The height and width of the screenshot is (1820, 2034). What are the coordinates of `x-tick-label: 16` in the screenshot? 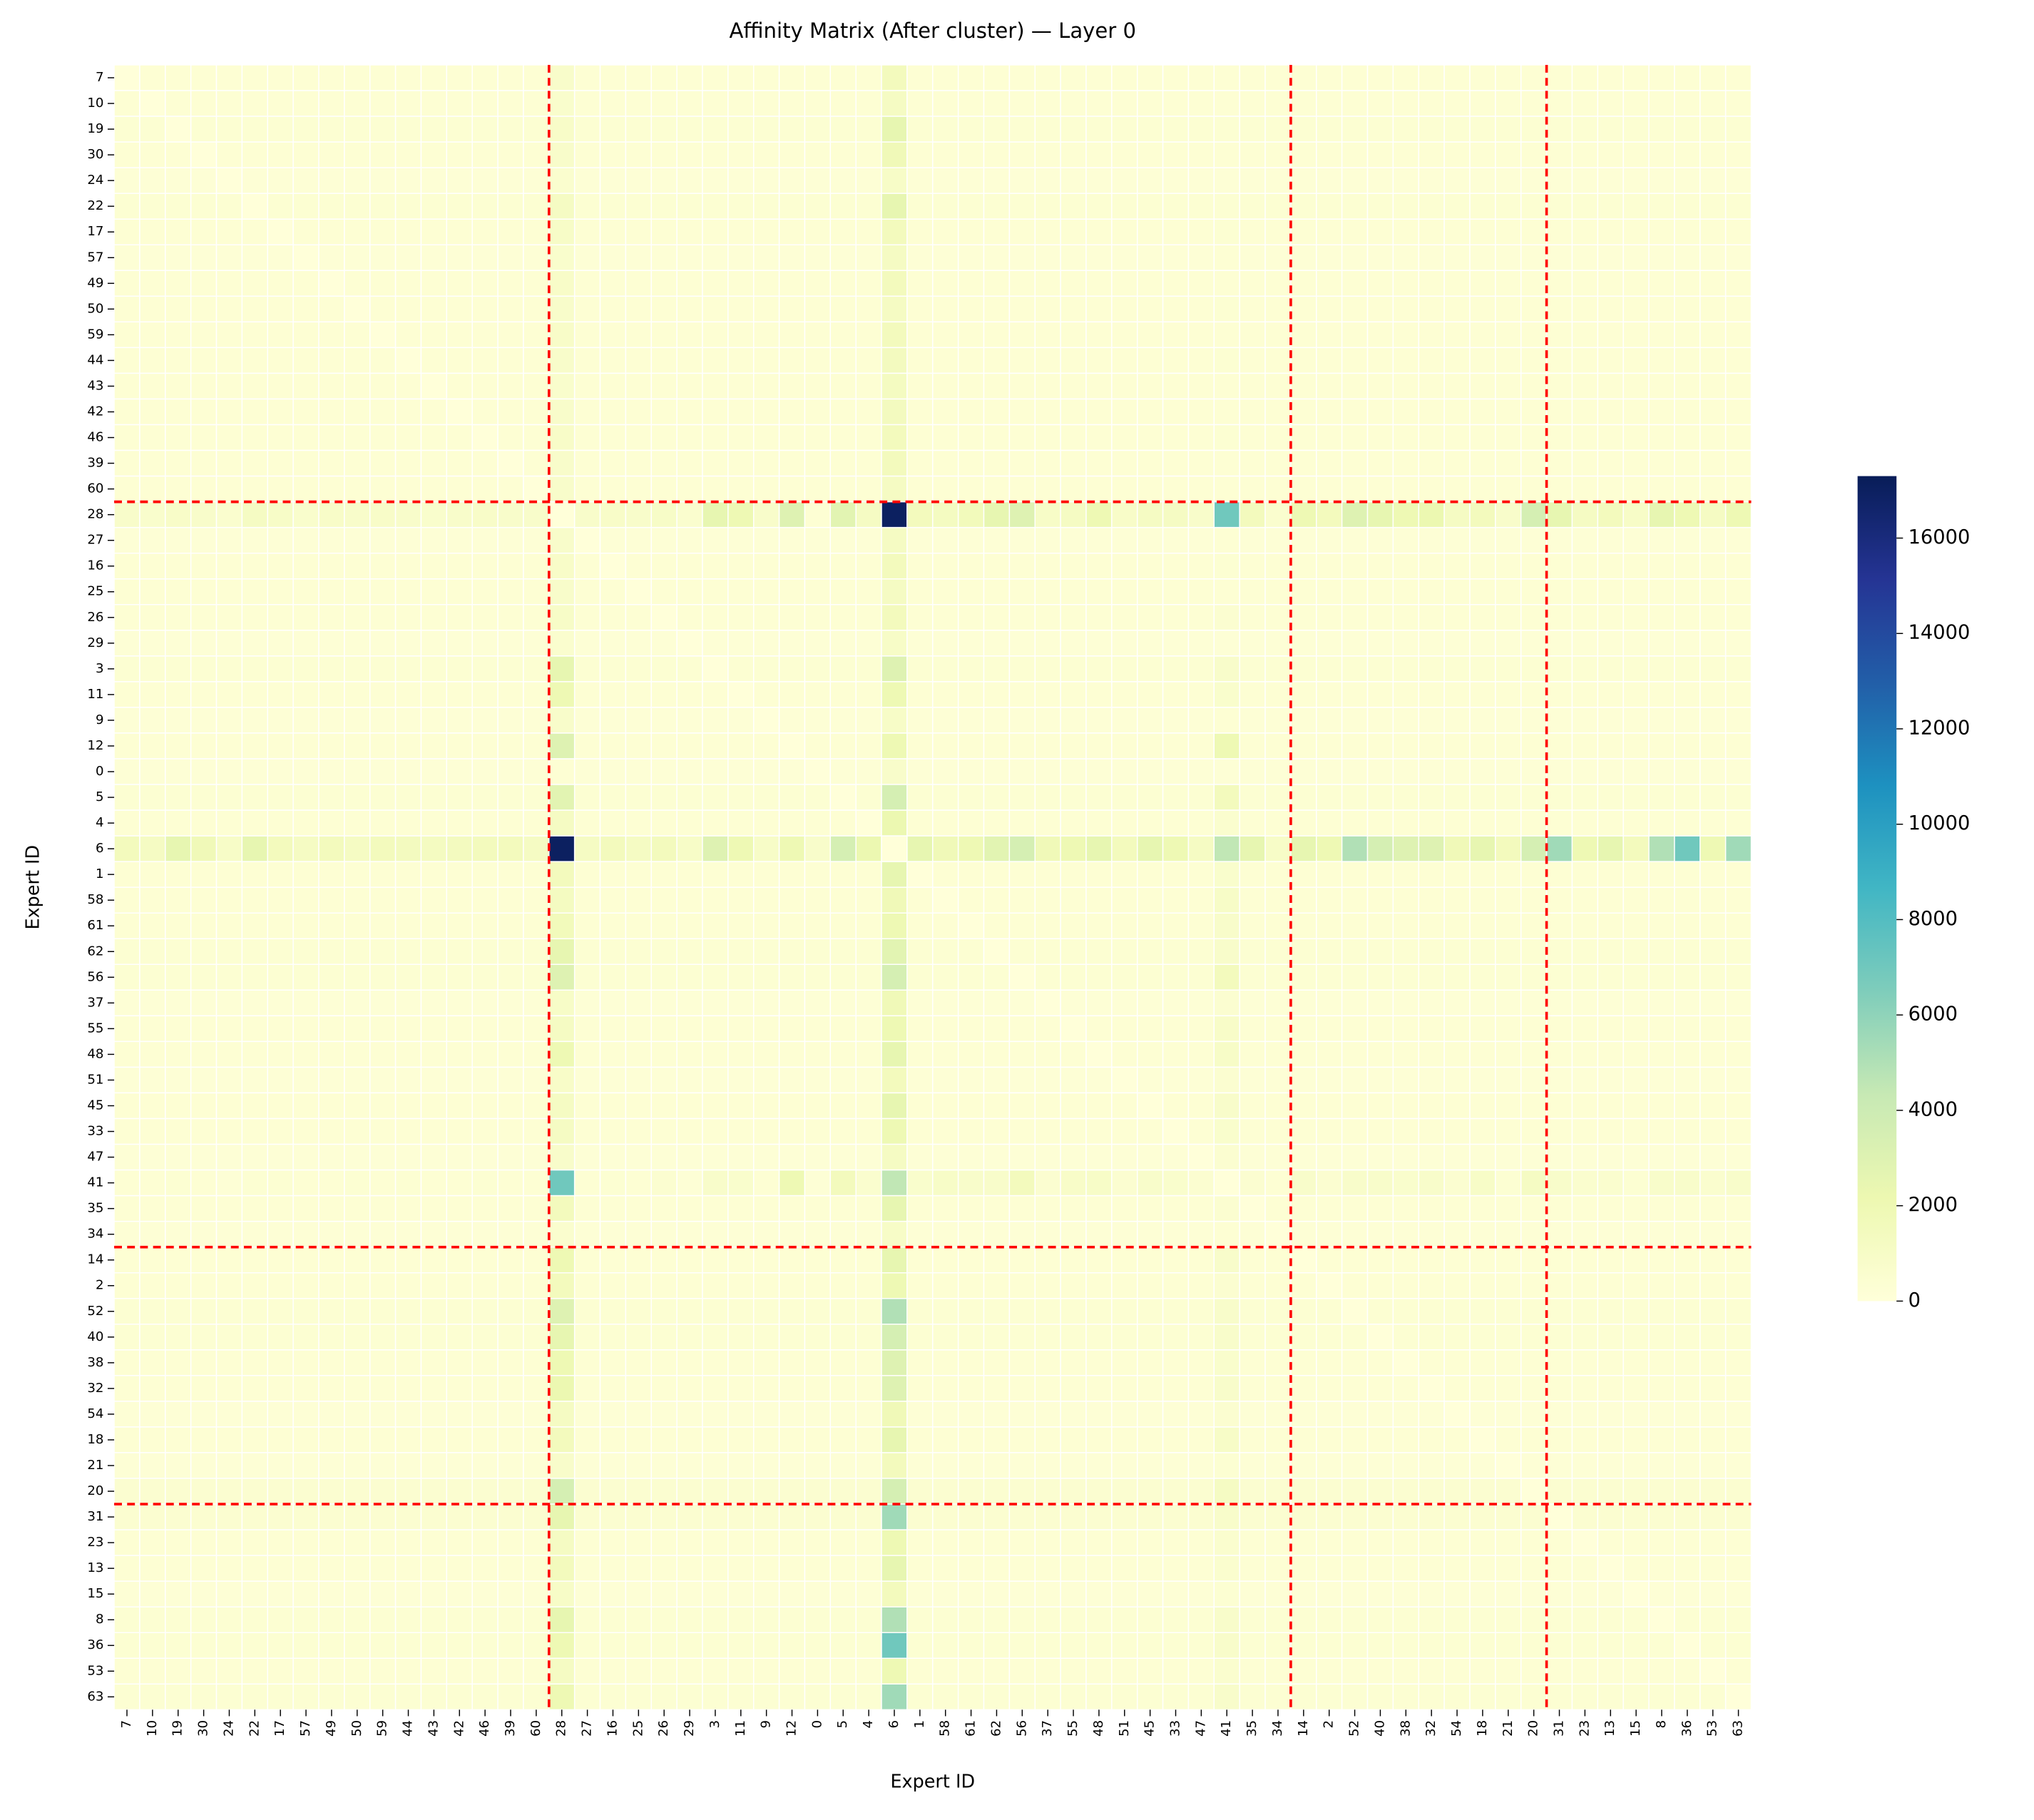 It's located at (613, 1728).